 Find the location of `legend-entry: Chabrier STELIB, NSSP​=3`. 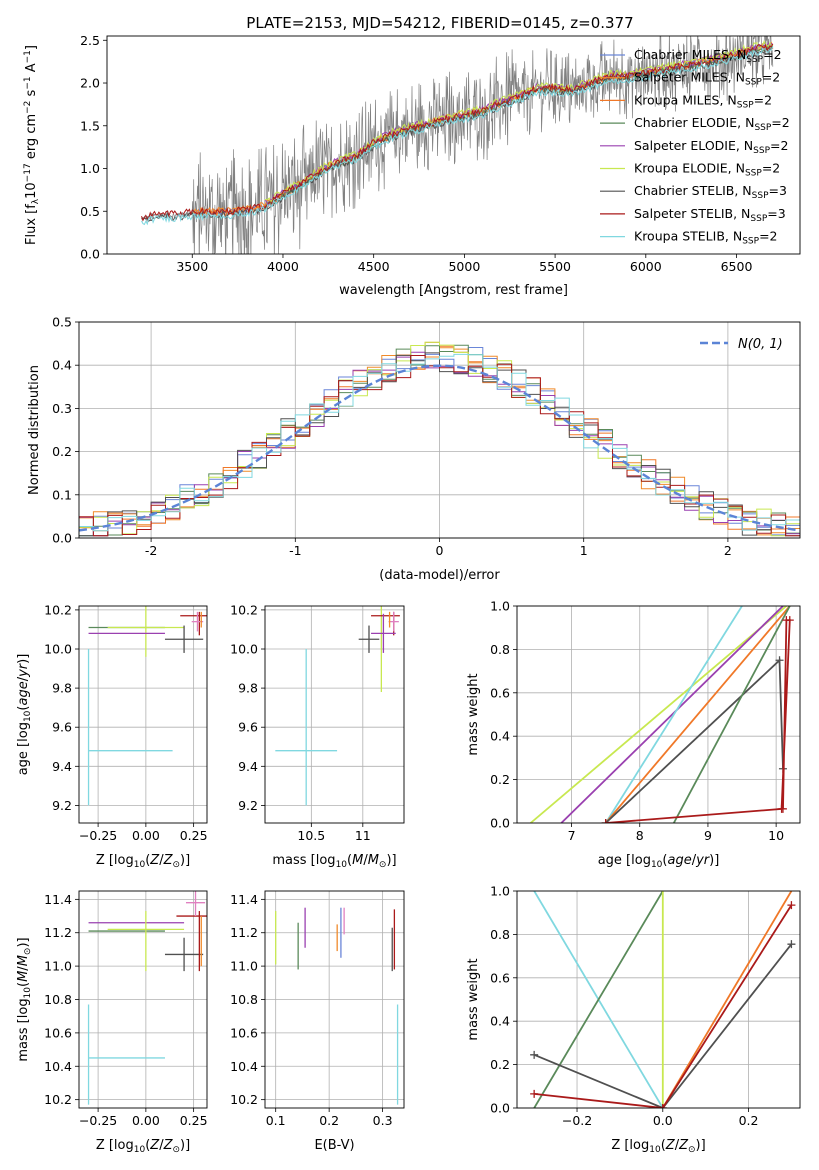

legend-entry: Chabrier STELIB, NSSP​=3 is located at coordinates (710, 192).